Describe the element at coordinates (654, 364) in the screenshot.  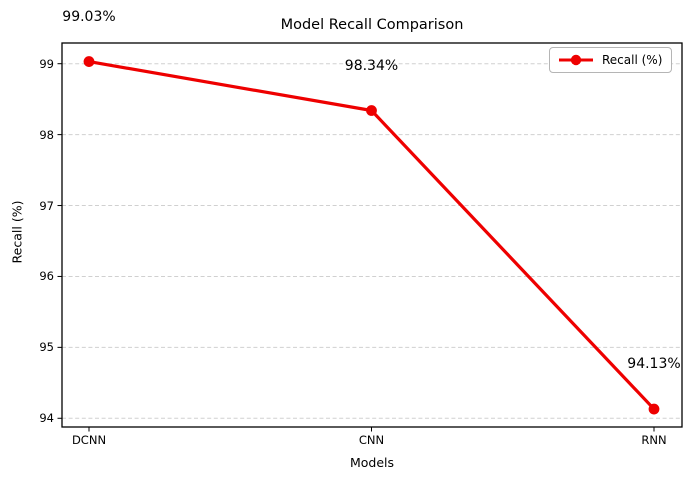
I see `data-label-rnn: 94.13%` at that location.